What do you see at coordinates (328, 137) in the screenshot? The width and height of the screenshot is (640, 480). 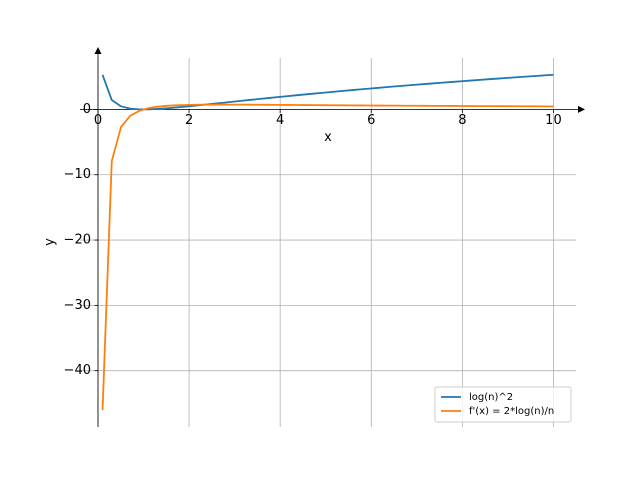 I see `x-axis-label: x` at bounding box center [328, 137].